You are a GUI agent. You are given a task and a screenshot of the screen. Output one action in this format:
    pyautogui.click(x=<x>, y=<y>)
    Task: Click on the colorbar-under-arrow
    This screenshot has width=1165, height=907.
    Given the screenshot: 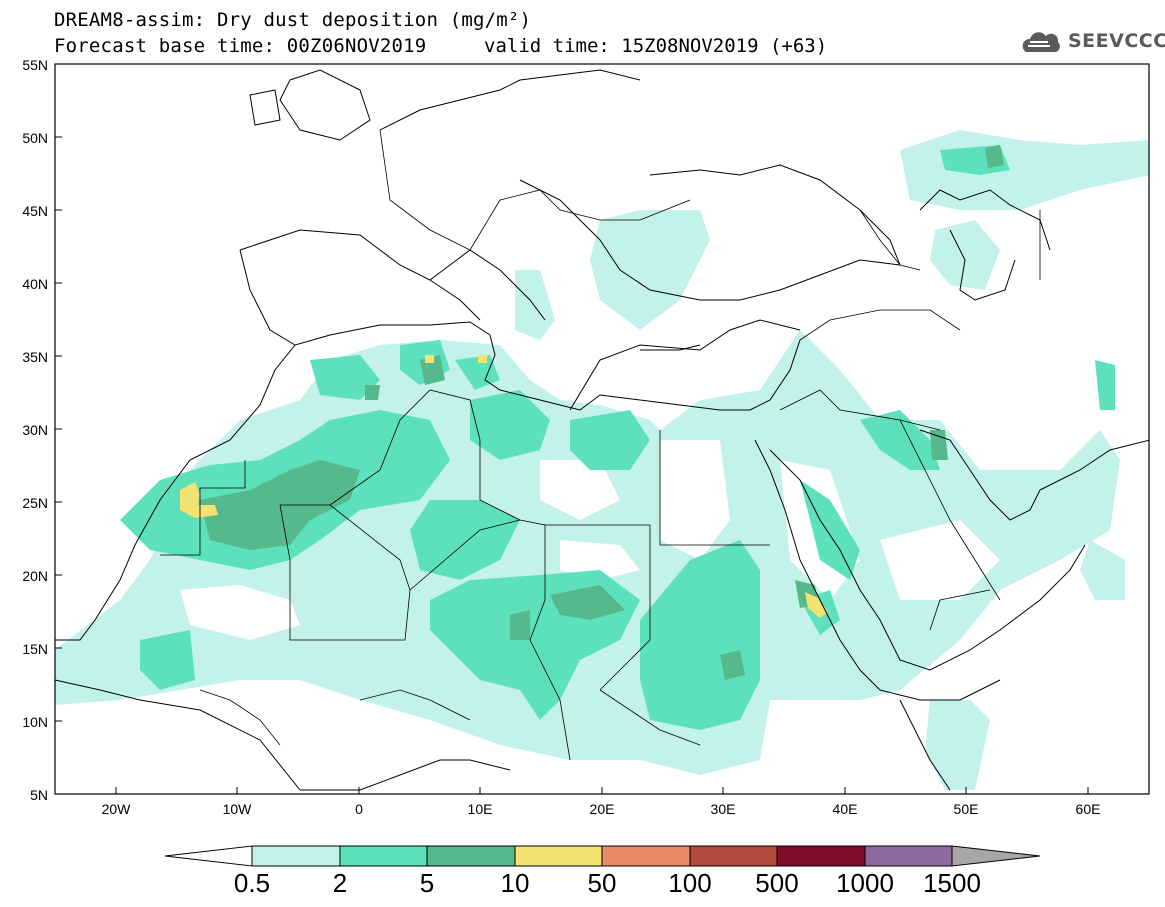 What is the action you would take?
    pyautogui.click(x=208, y=856)
    